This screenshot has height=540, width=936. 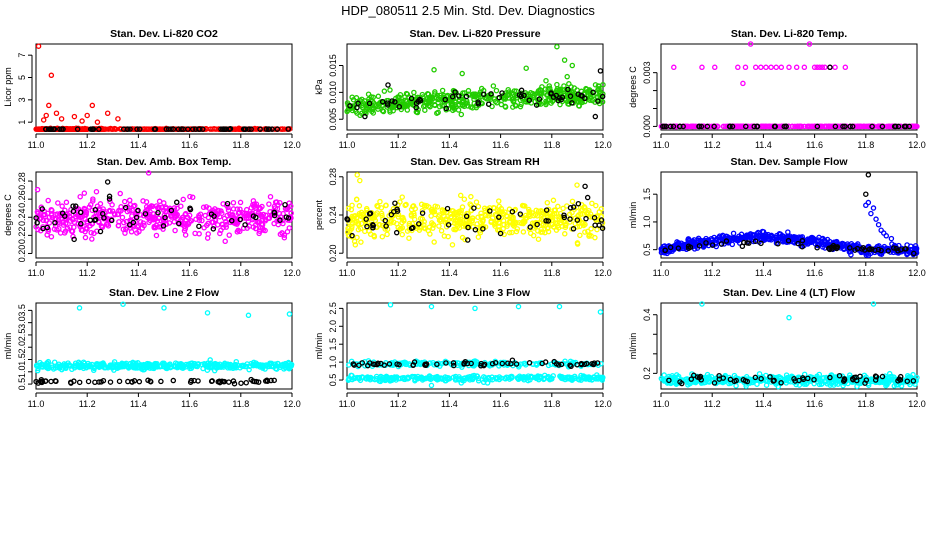 What do you see at coordinates (551, 404) in the screenshot?
I see `x-tick-label: 11.8` at bounding box center [551, 404].